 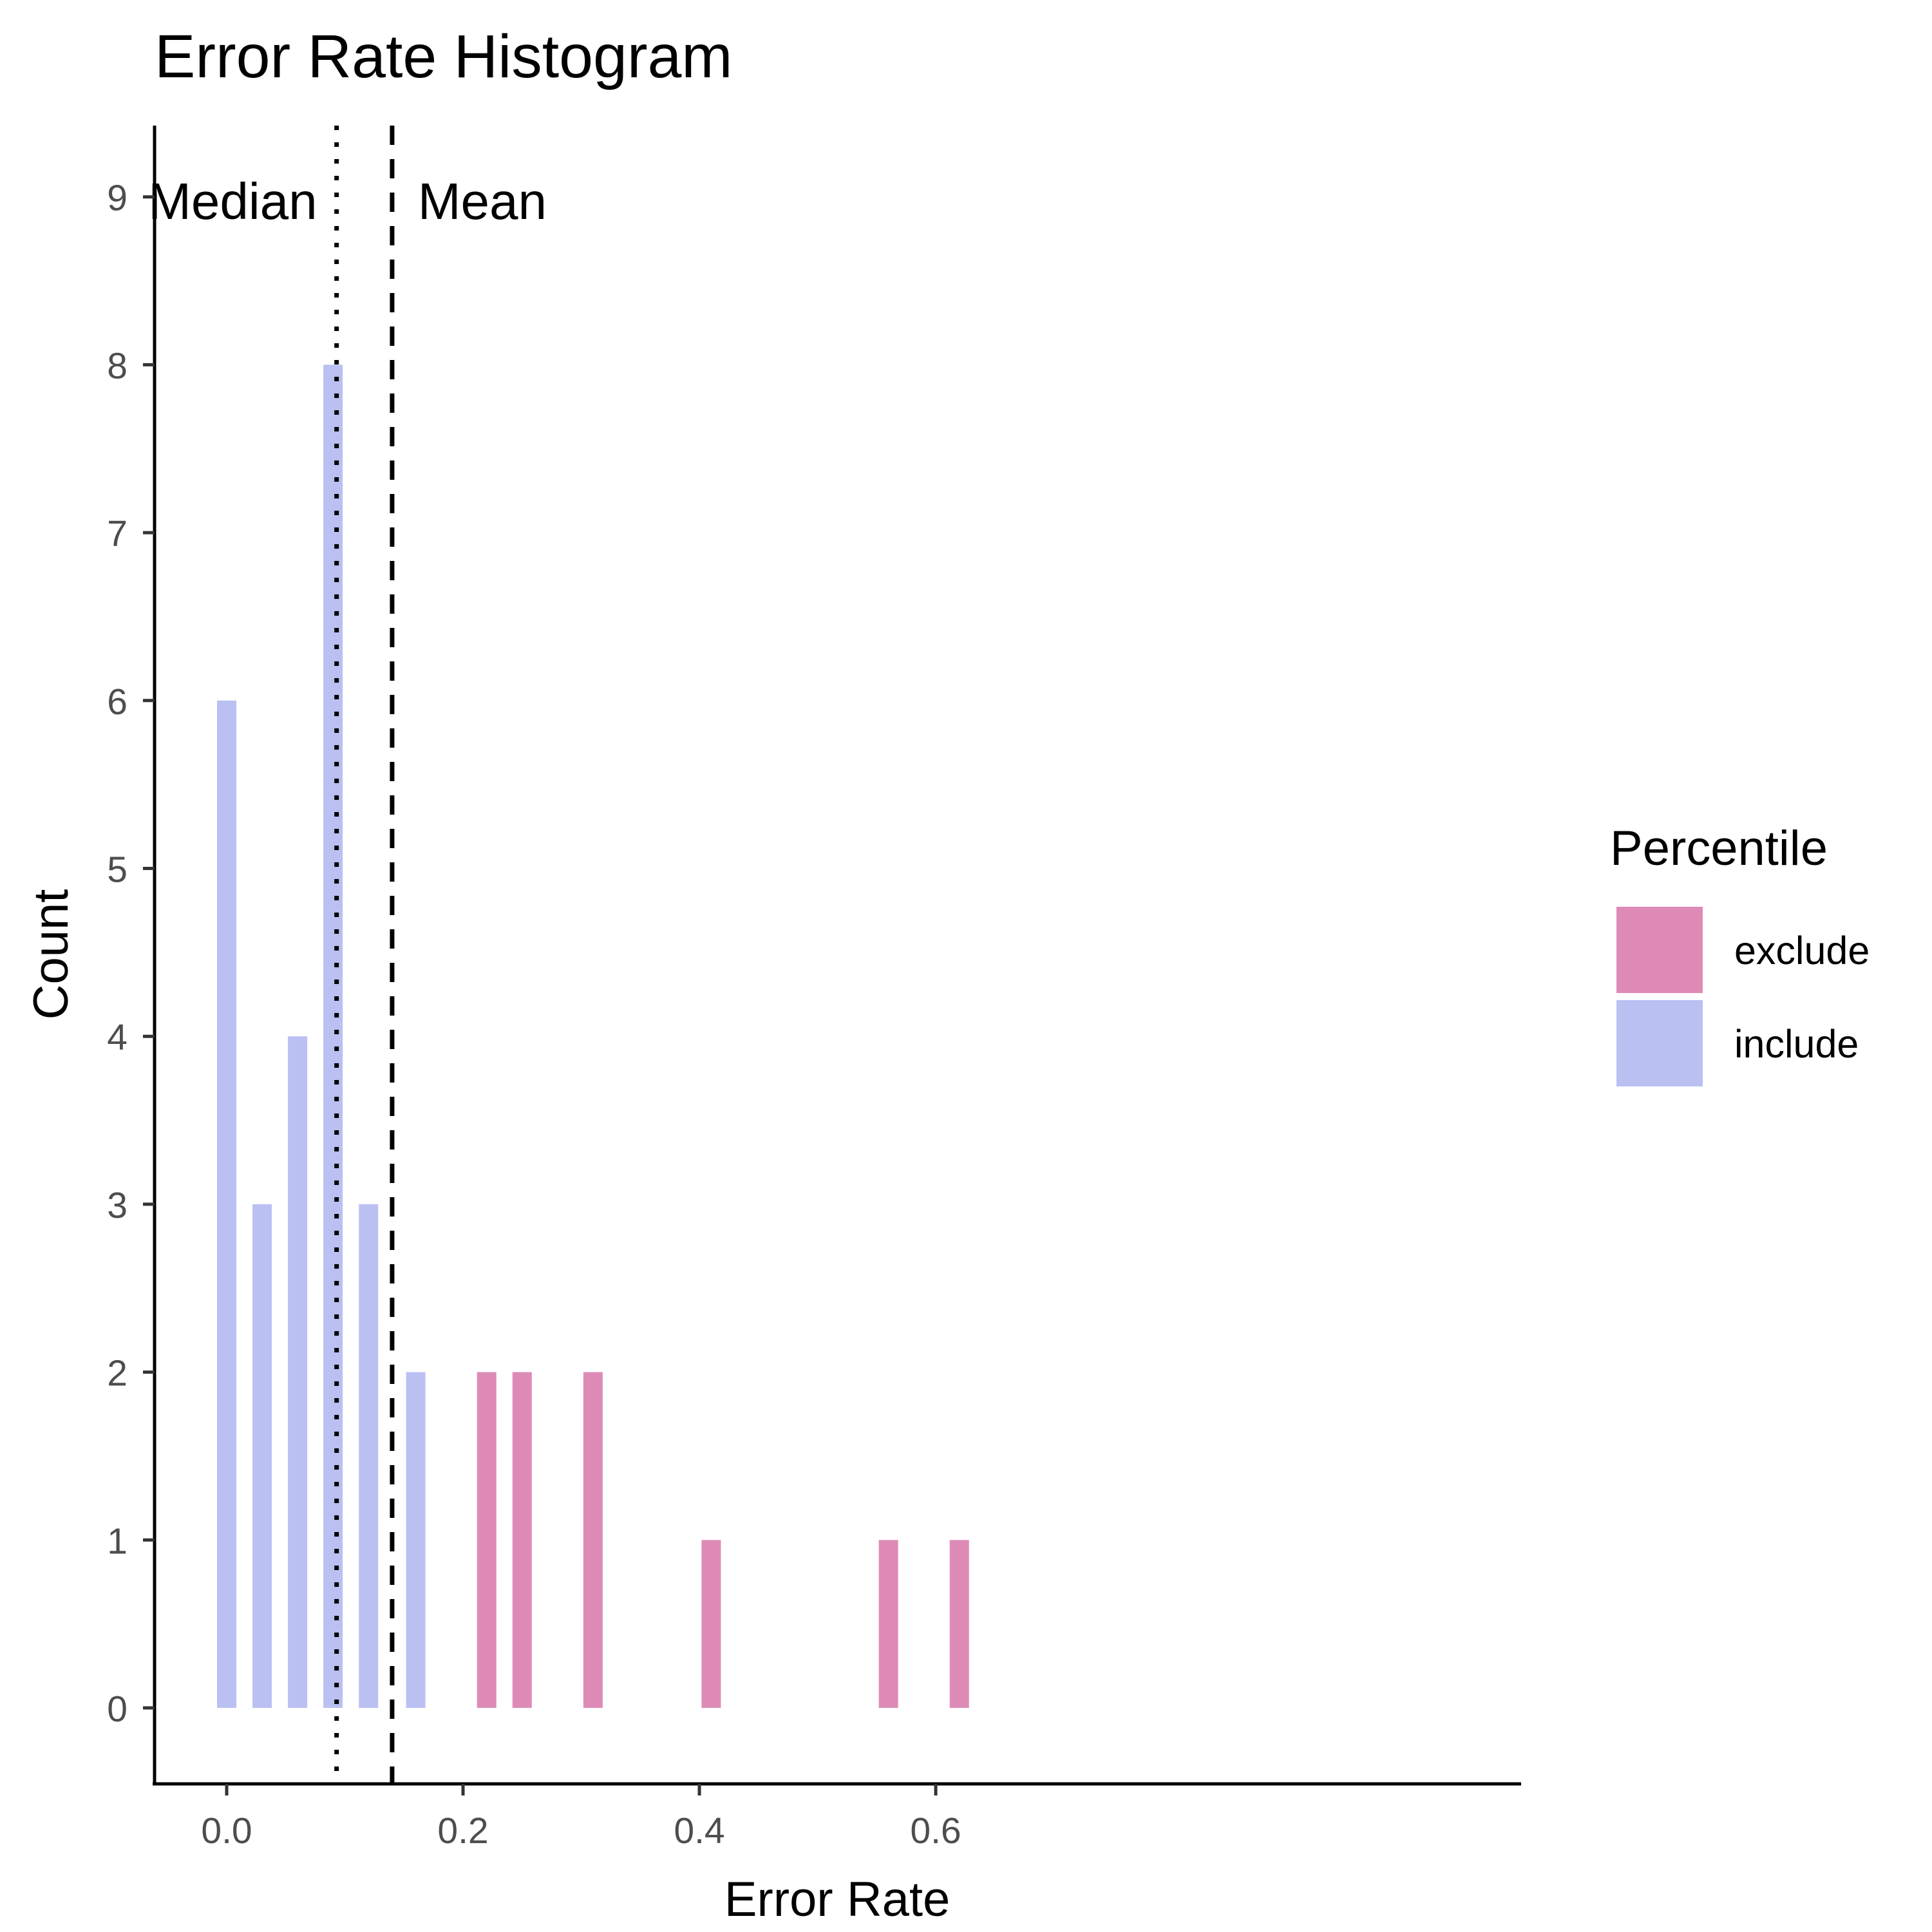 I want to click on x-tick-label-3: 0.6, so click(x=936, y=1831).